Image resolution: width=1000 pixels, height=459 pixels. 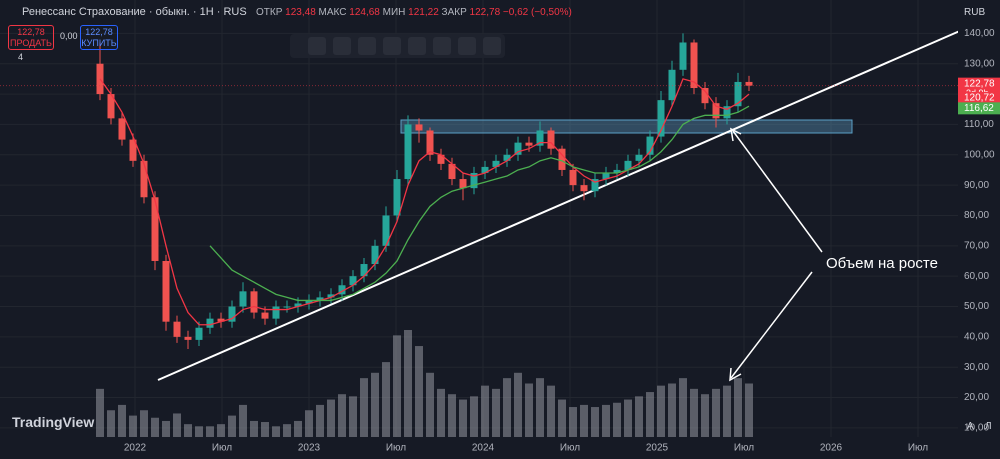 I want to click on label: КУПИТЬ, so click(x=99, y=43).